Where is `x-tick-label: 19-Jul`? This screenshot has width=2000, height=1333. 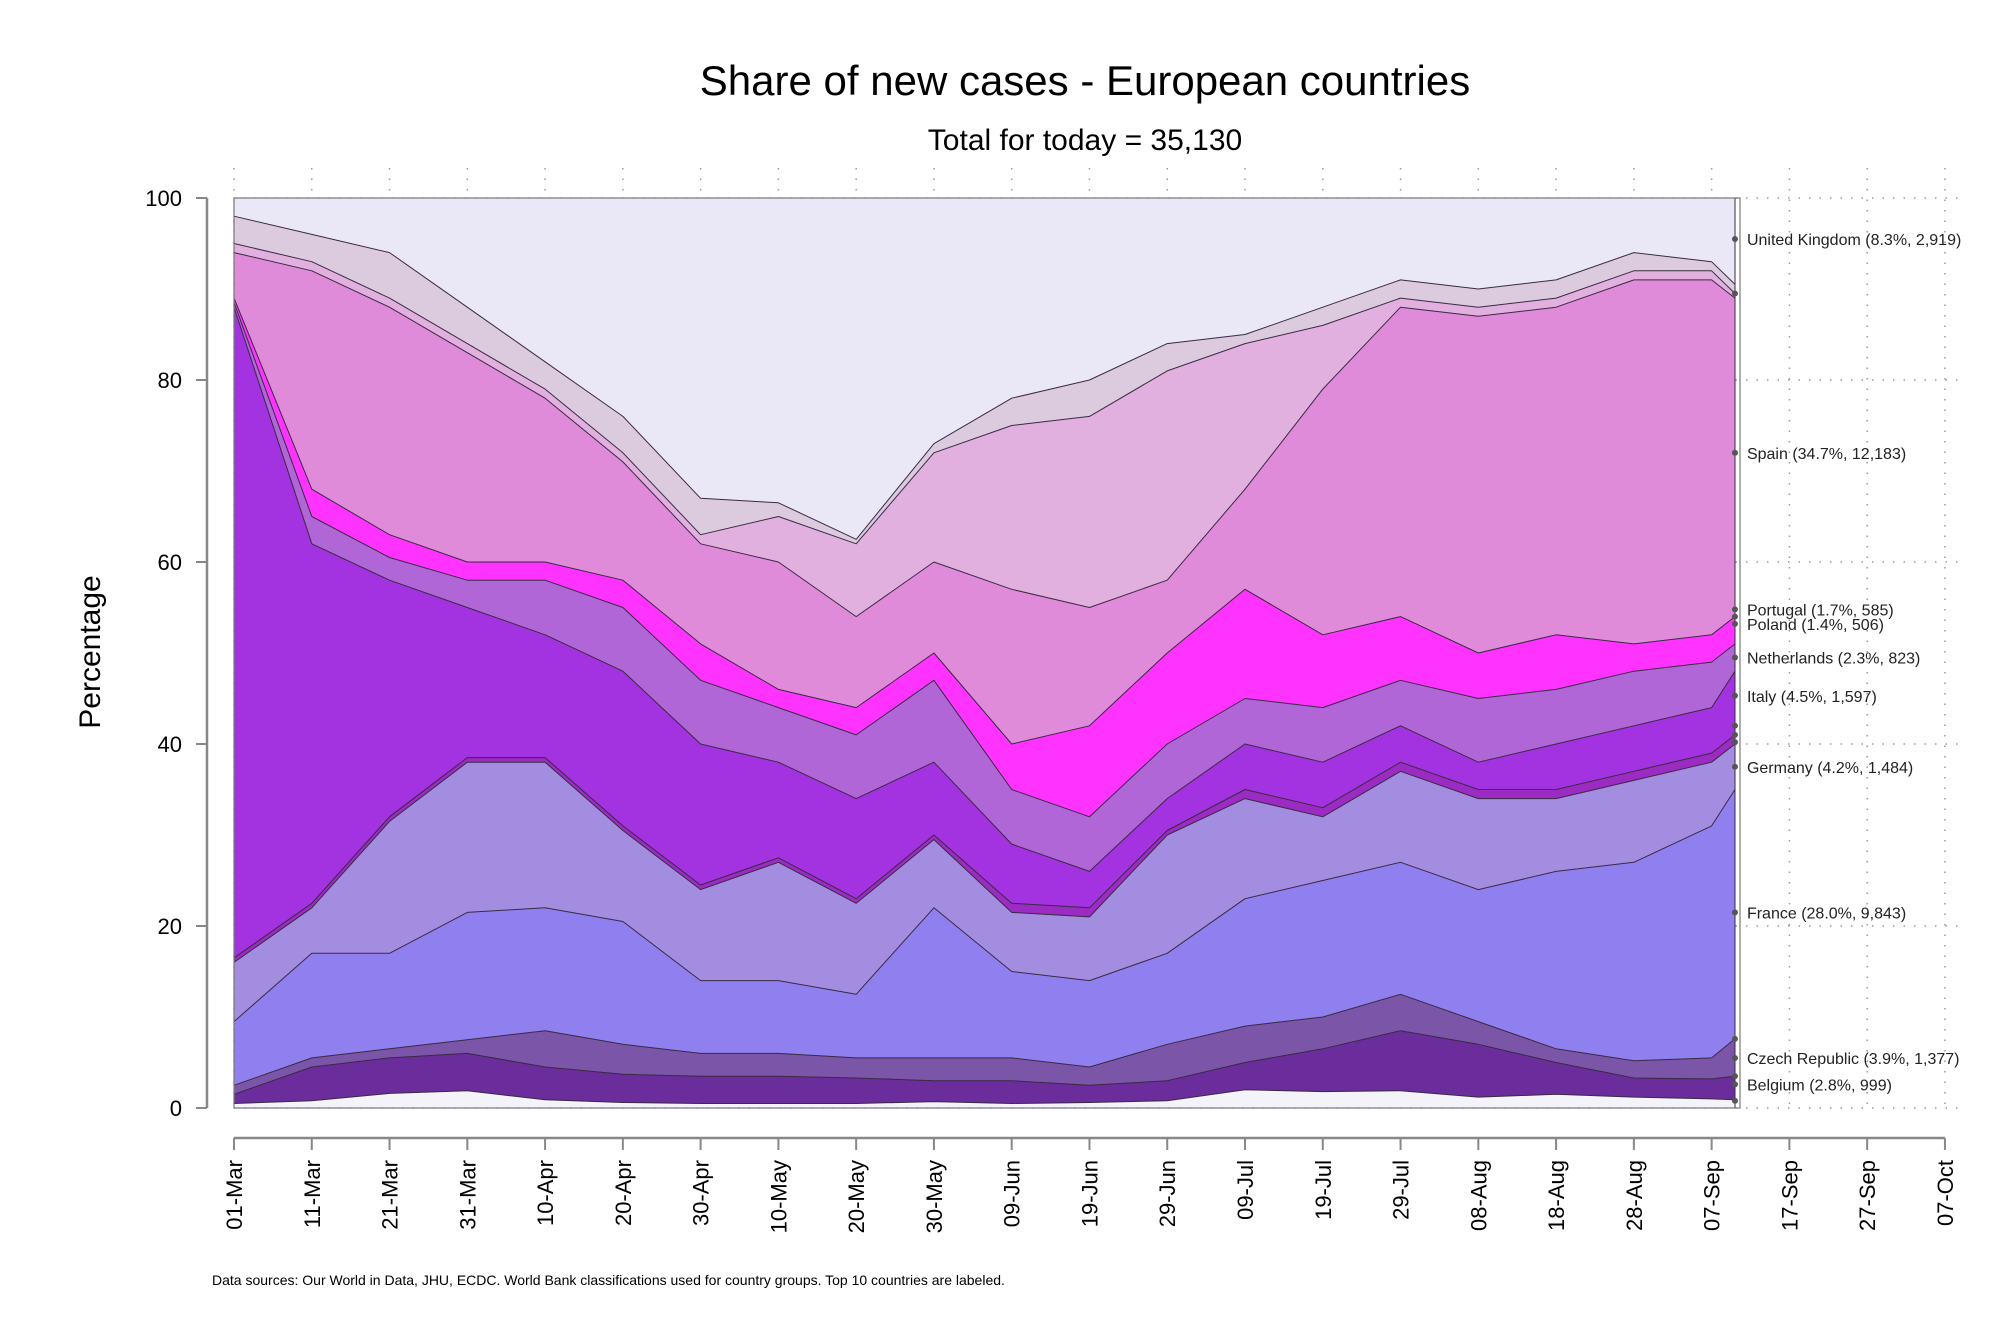 x-tick-label: 19-Jul is located at coordinates (1323, 1190).